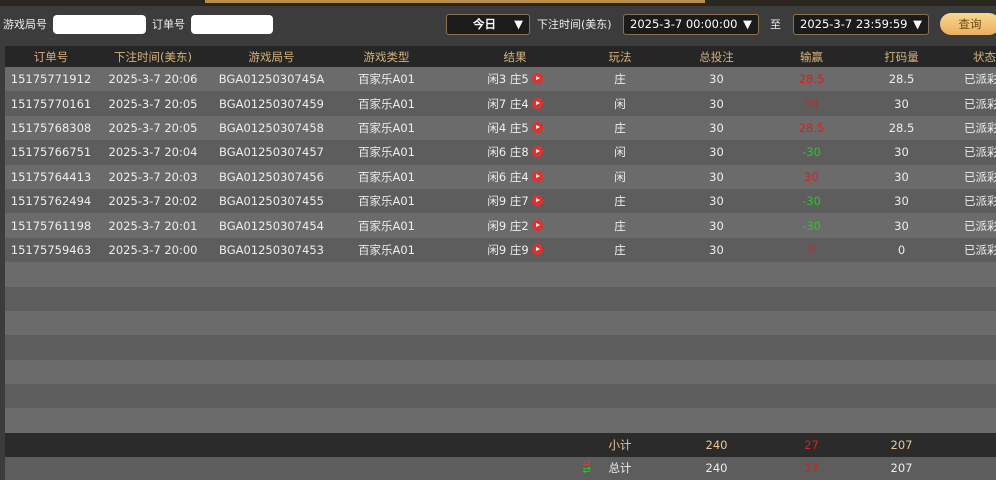 This screenshot has width=996, height=480. Describe the element at coordinates (574, 24) in the screenshot. I see `time-label: 下注时间(美东)` at that location.